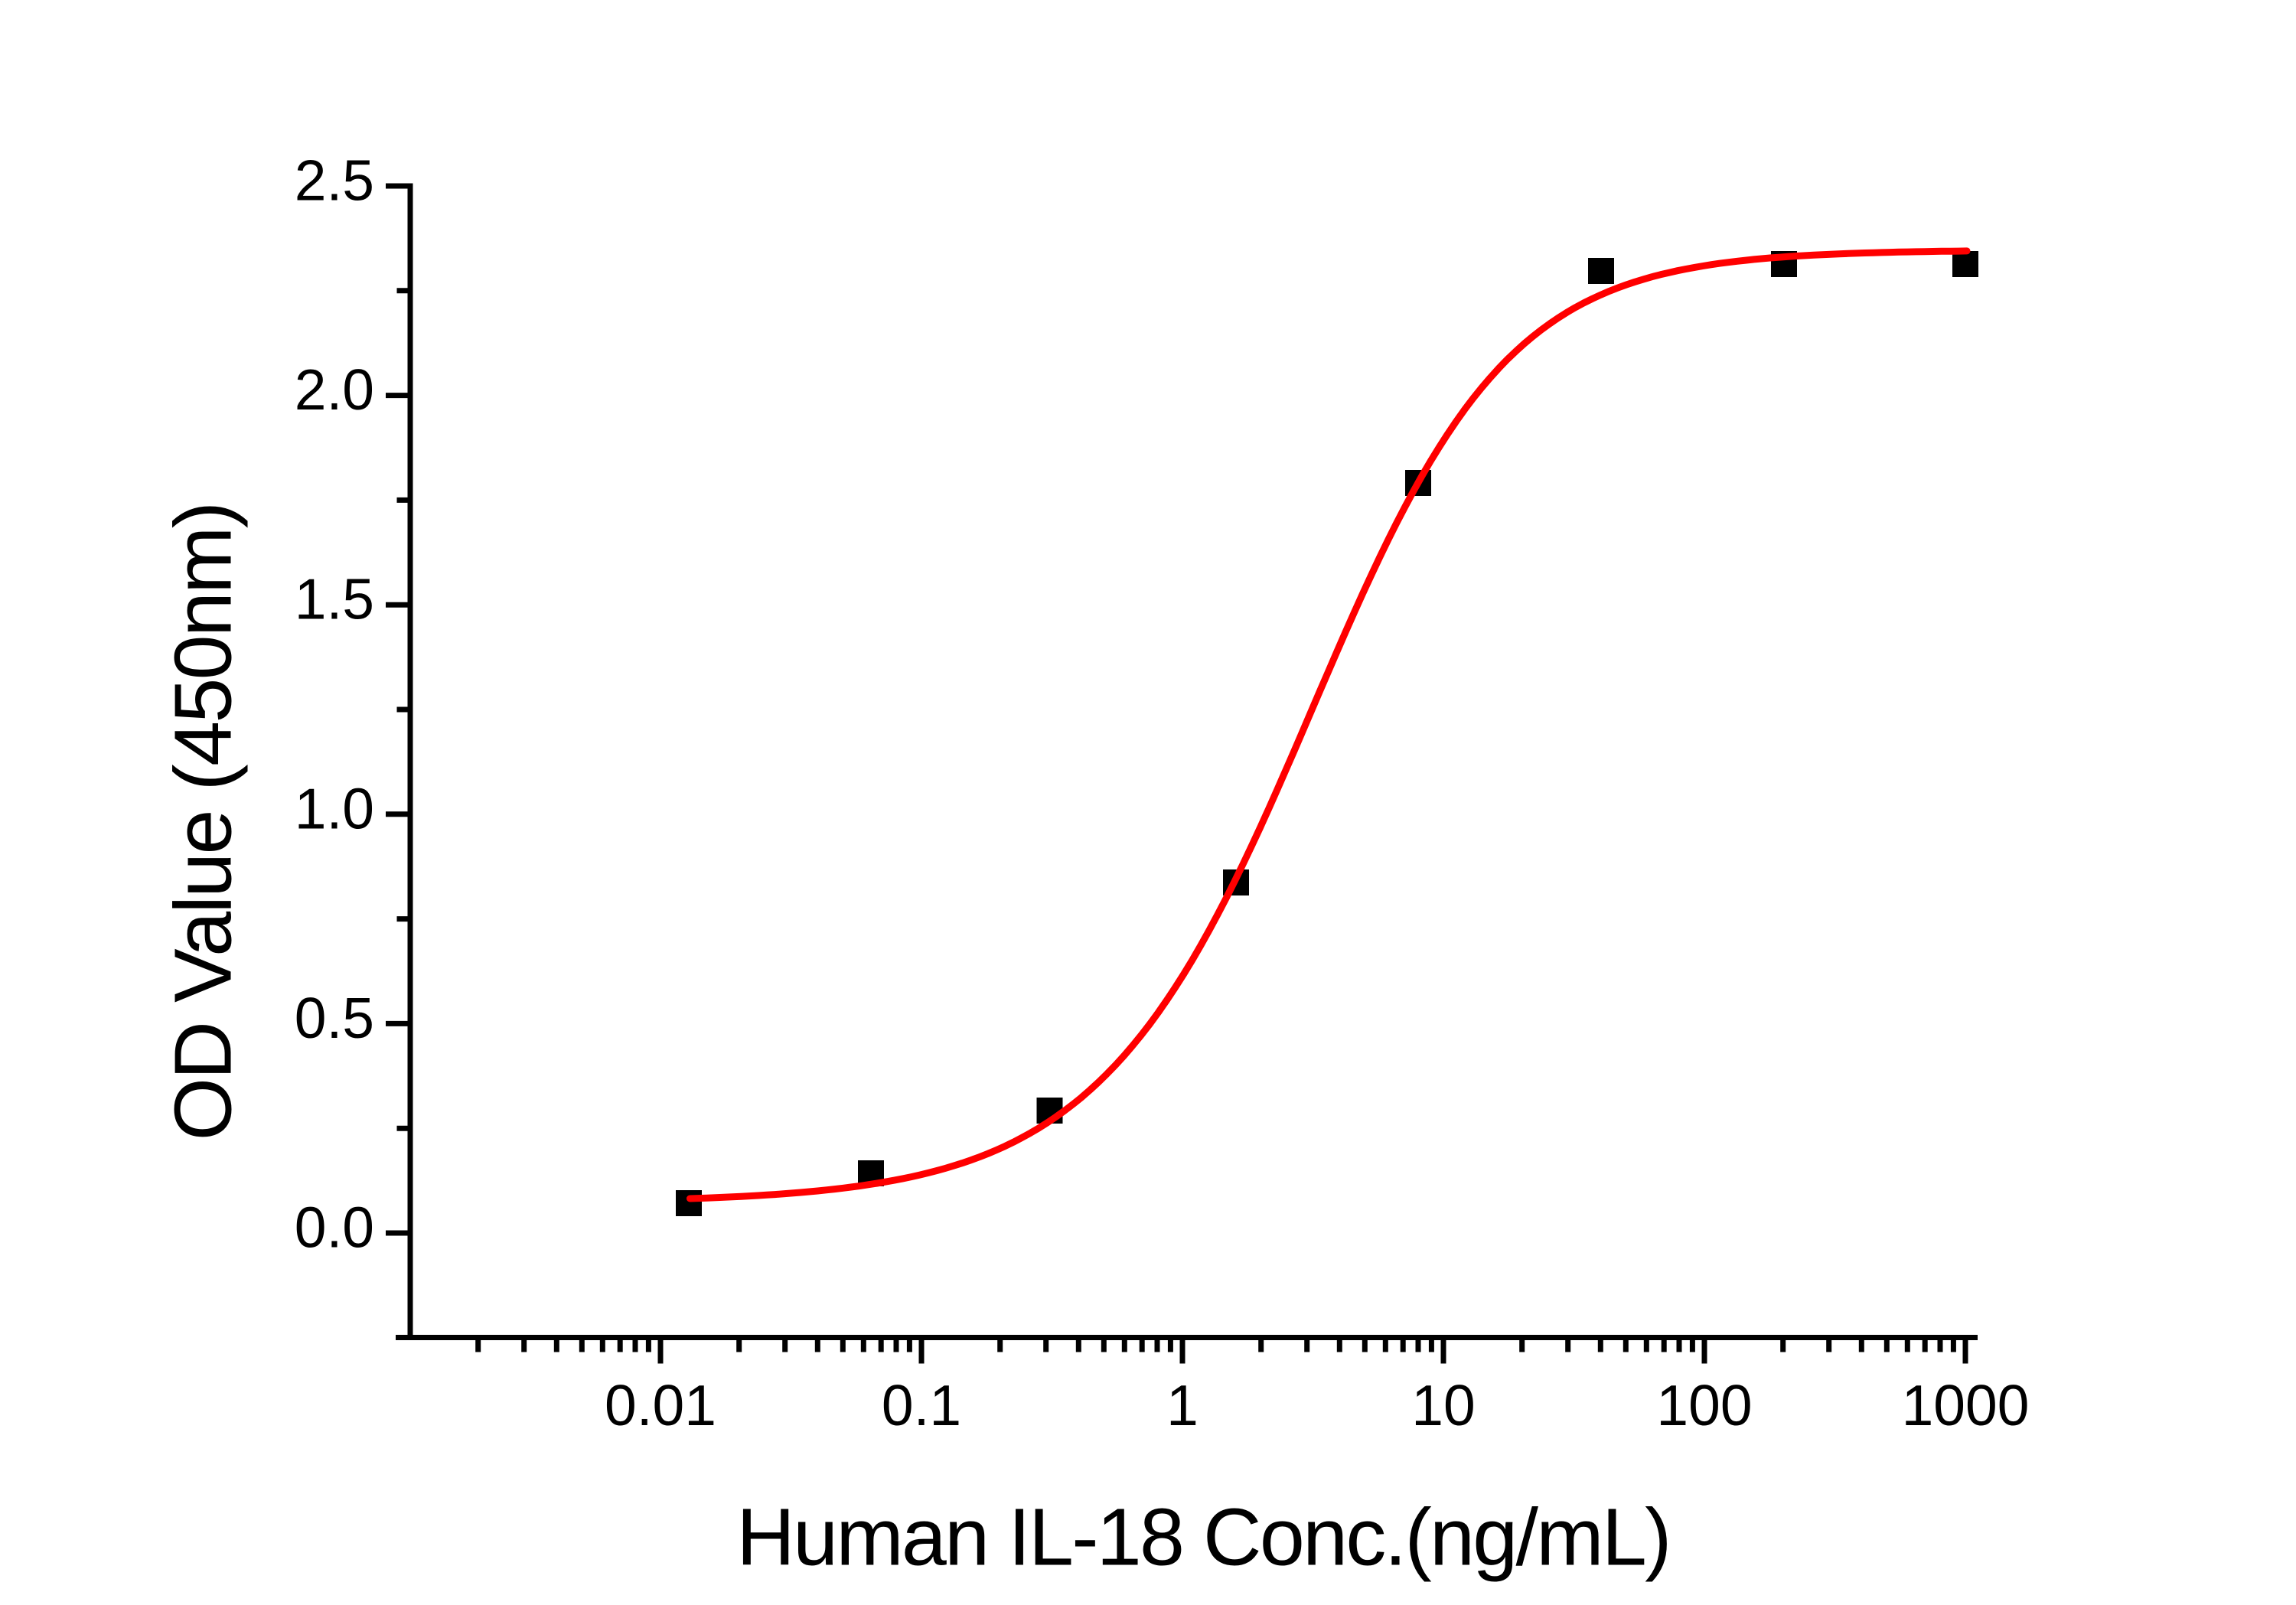  What do you see at coordinates (334, 1228) in the screenshot?
I see `svg-text: 0.0` at bounding box center [334, 1228].